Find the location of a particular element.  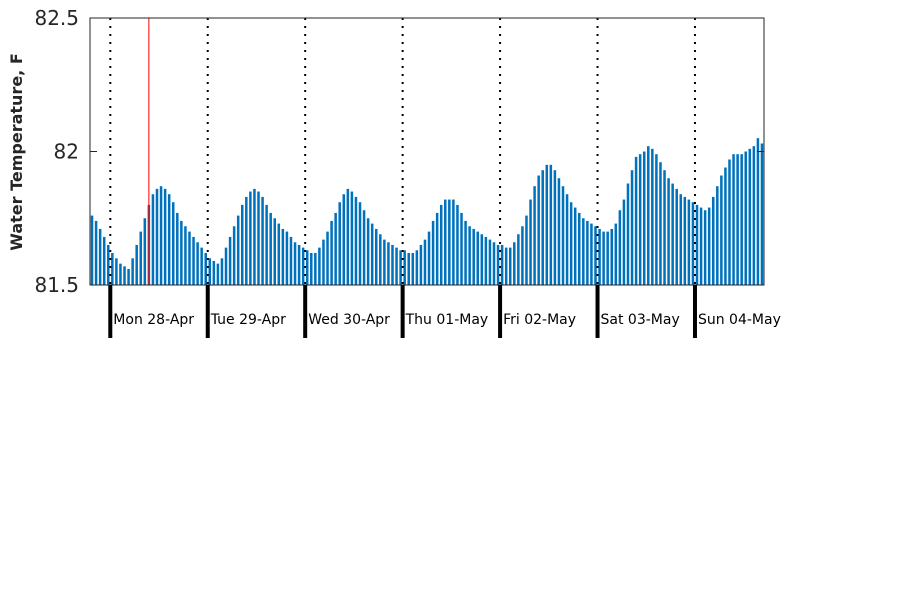

day-label: Thu 01-May is located at coordinates (447, 320).